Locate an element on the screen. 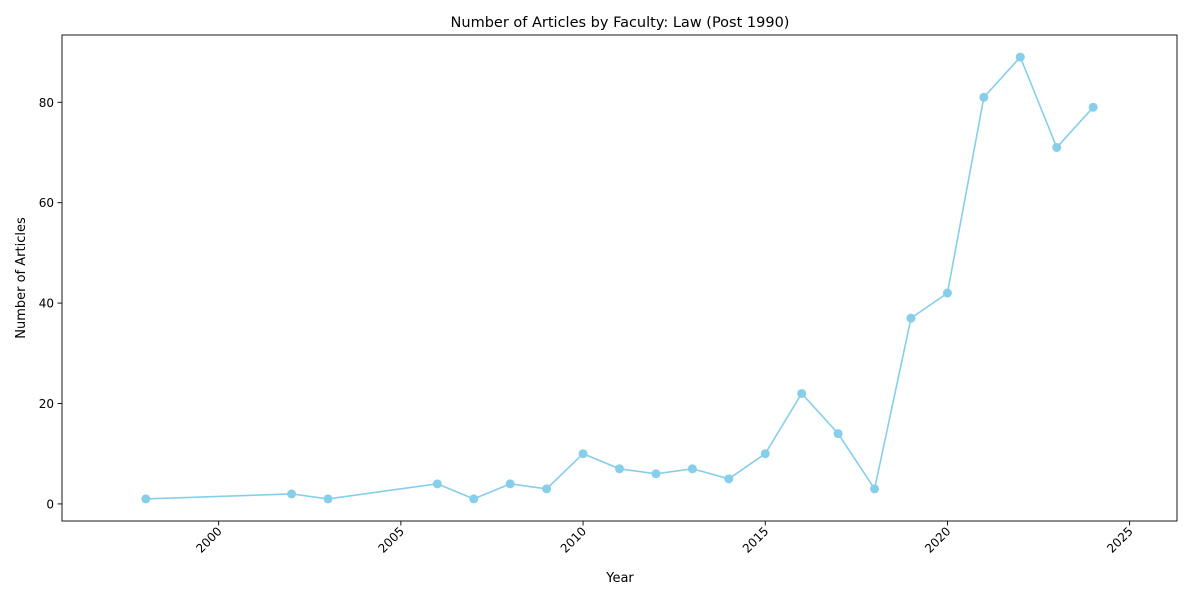  y-axis-ticks: 0 20 40 60 80 is located at coordinates (50, 303).